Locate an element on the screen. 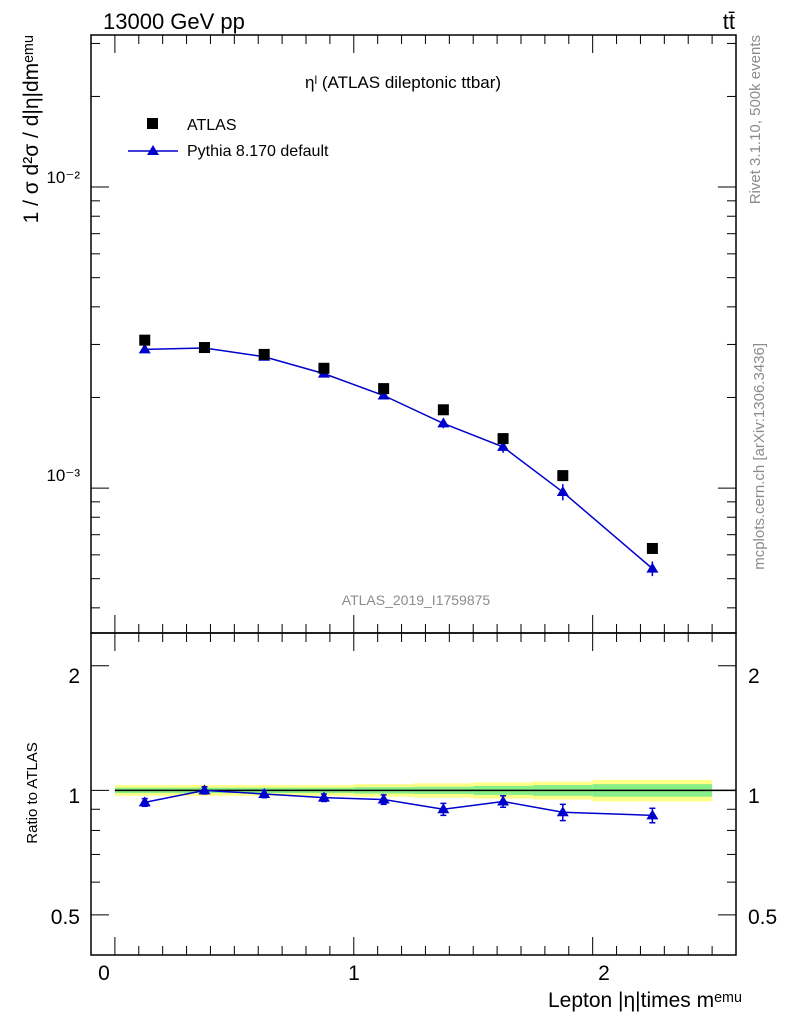 The width and height of the screenshot is (786, 1024). pythia-line is located at coordinates (398, 458).